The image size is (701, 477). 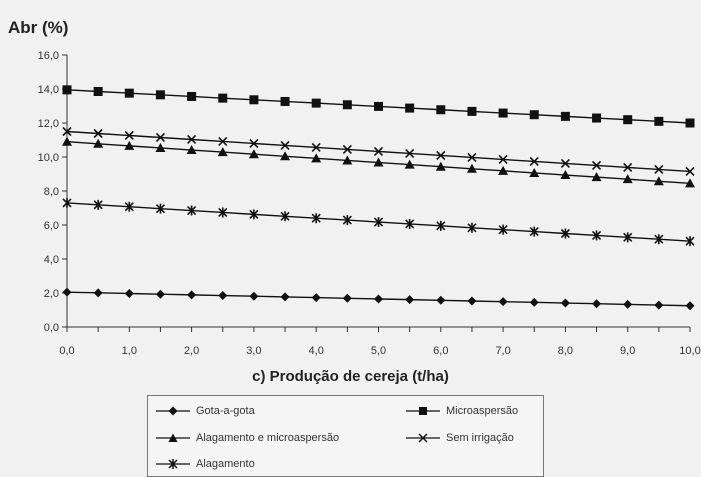 I want to click on legend-label: Gota-a-gota, so click(x=225, y=411).